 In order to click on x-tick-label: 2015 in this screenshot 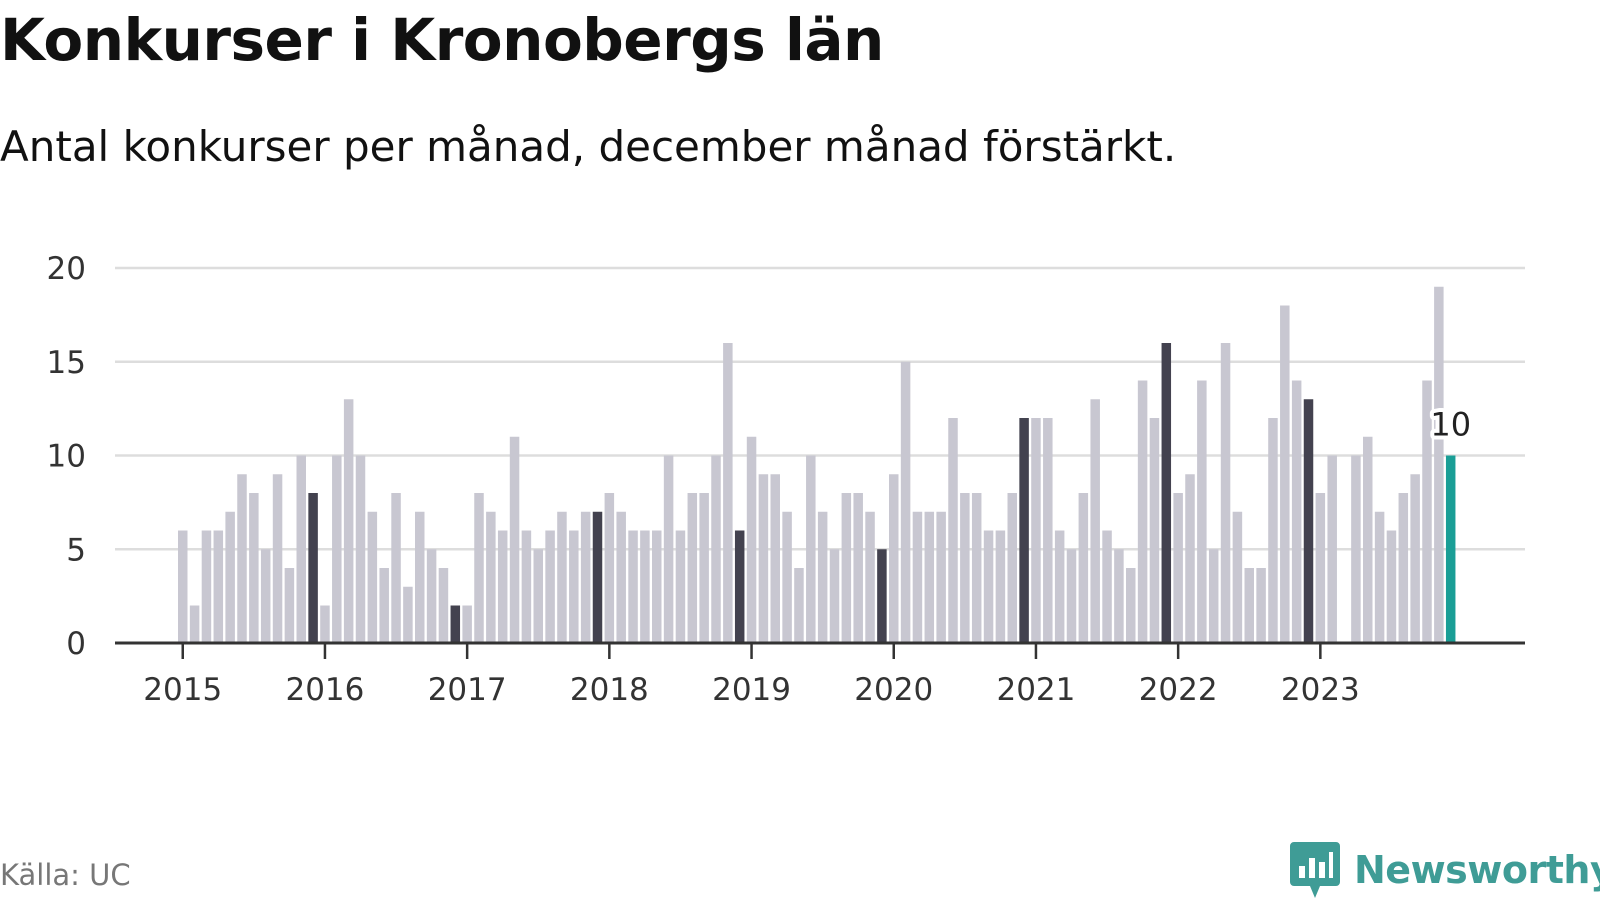, I will do `click(182, 690)`.